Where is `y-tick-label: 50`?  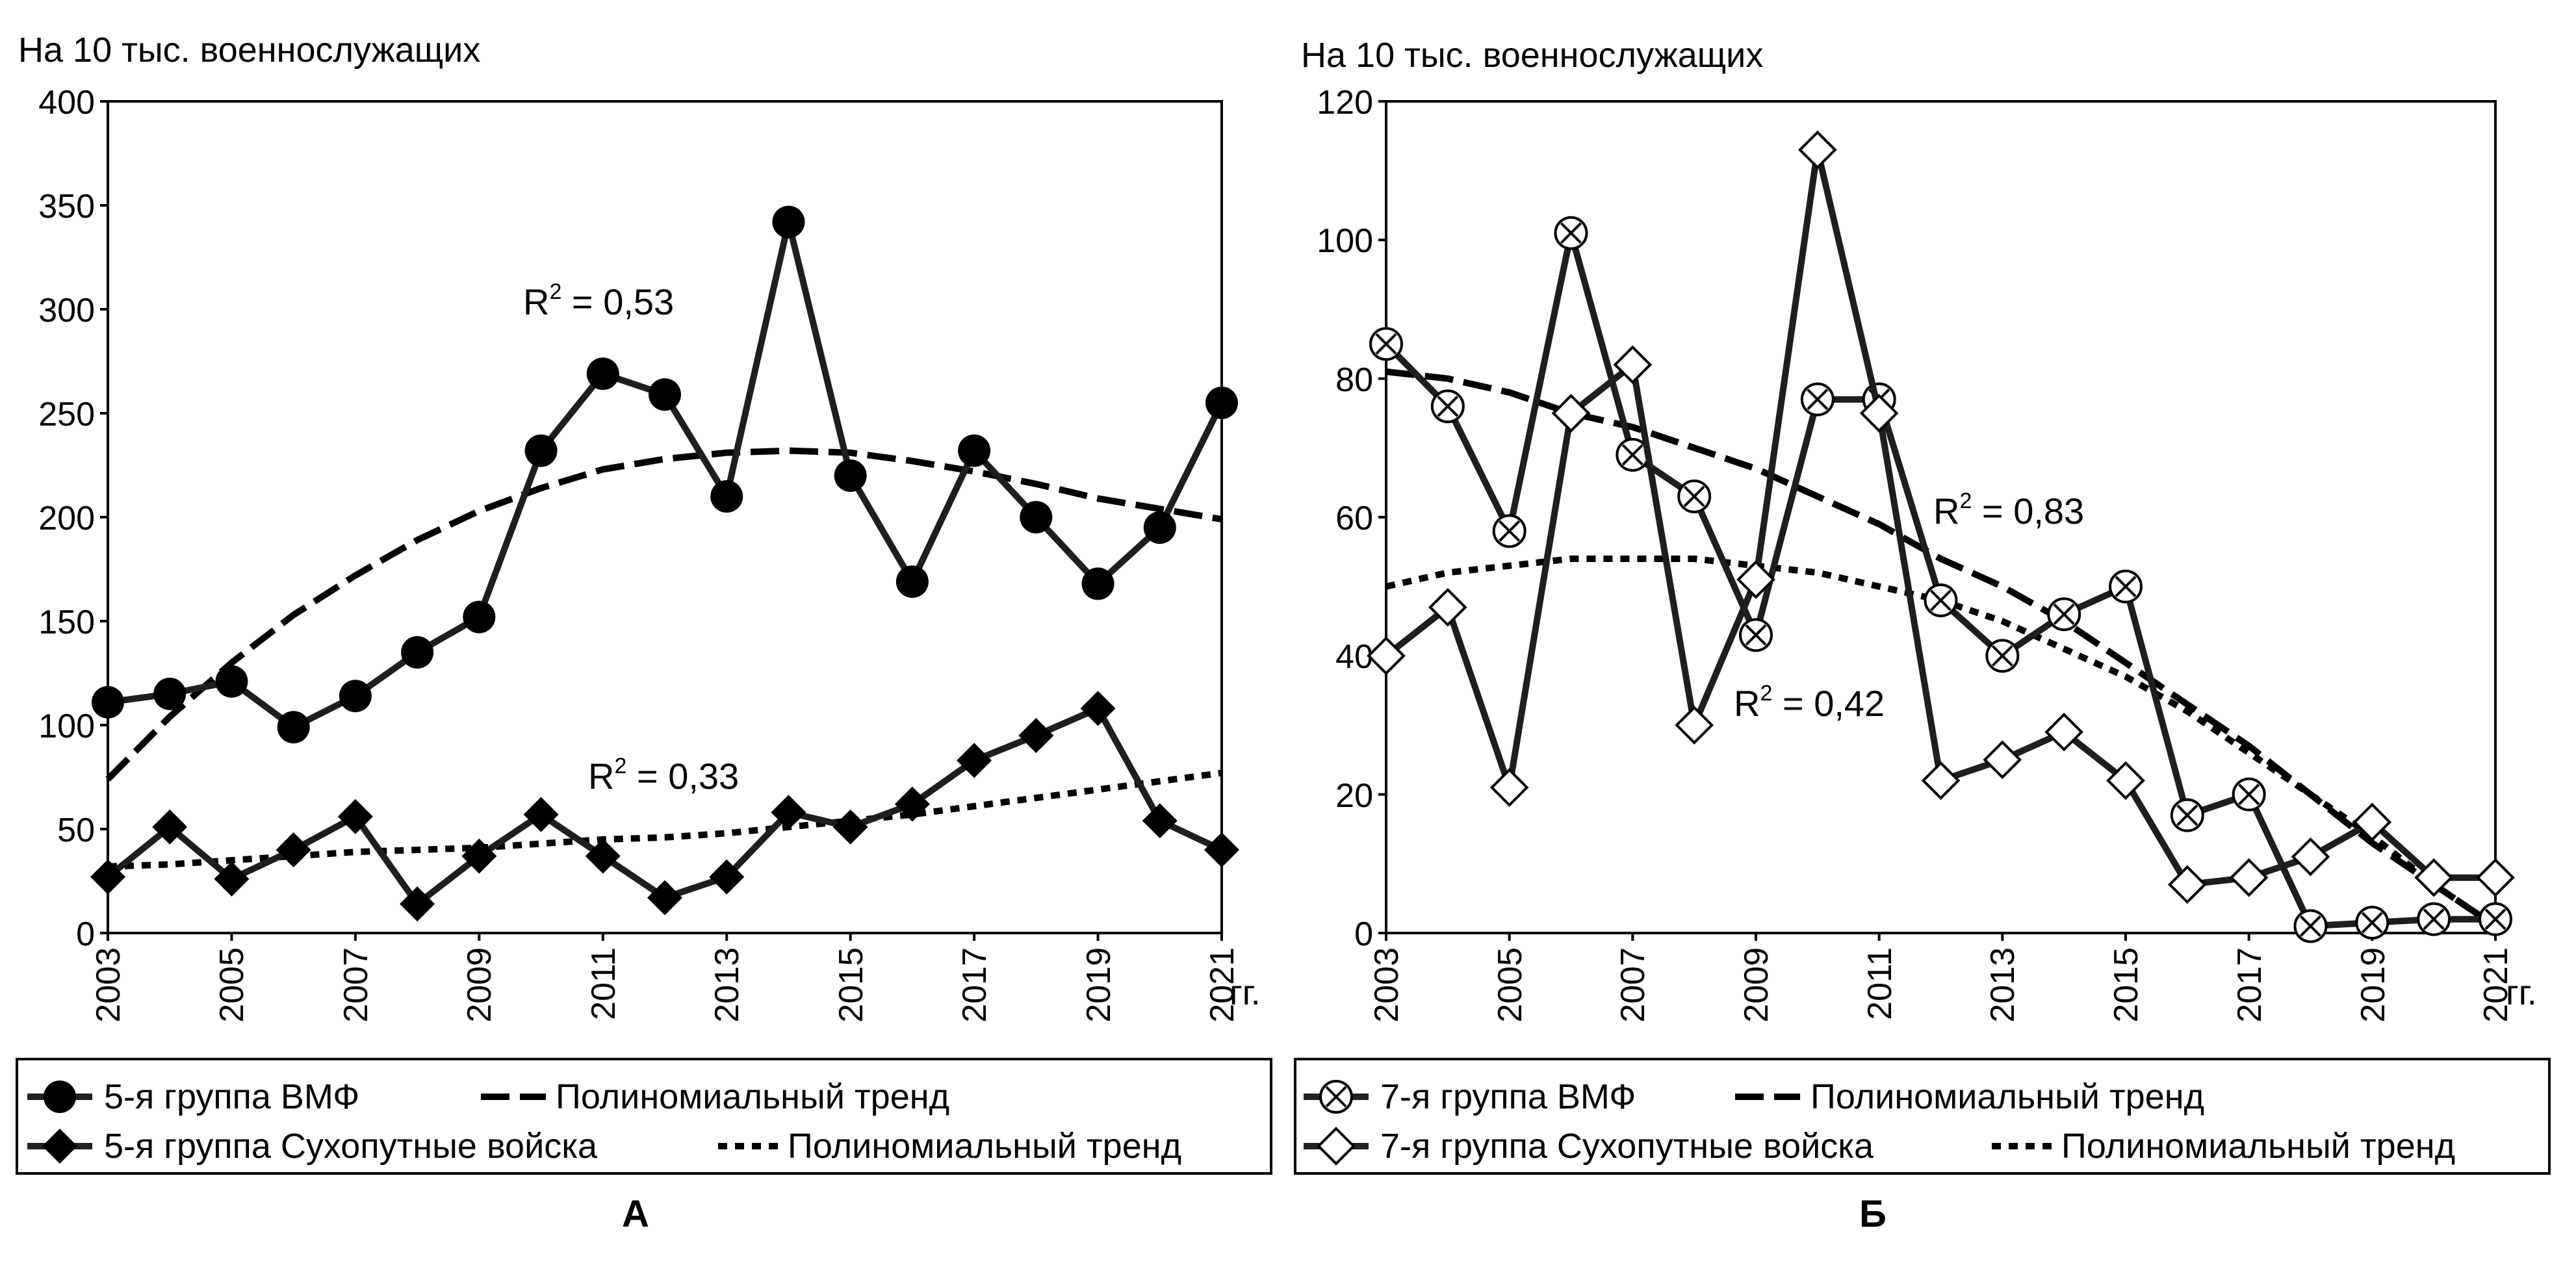
y-tick-label: 50 is located at coordinates (76, 830).